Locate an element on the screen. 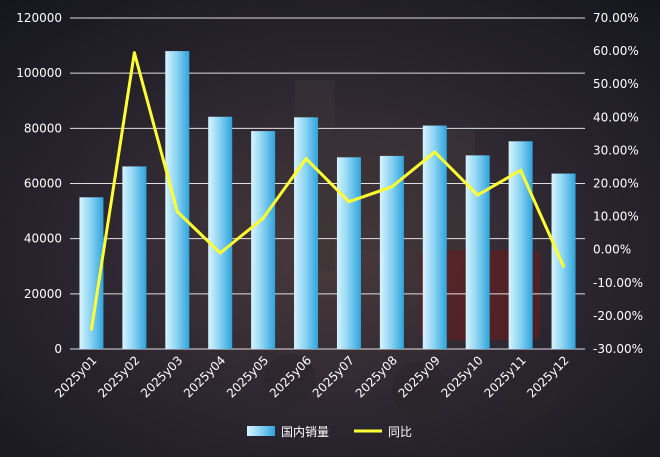  legend: 国内销量 同比 is located at coordinates (329, 432).